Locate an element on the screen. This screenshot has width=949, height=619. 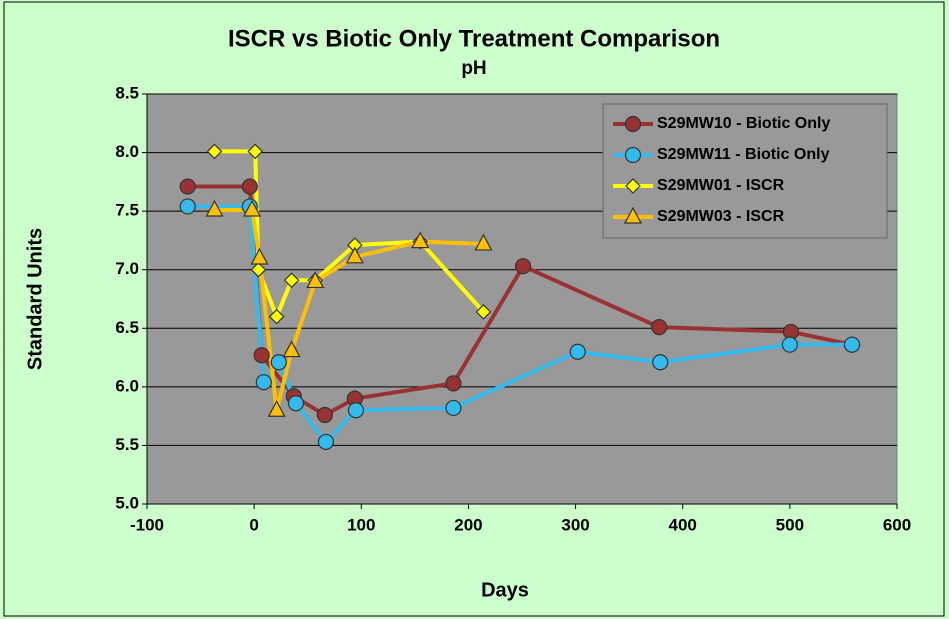
x-tick-label: 300 is located at coordinates (575, 524).